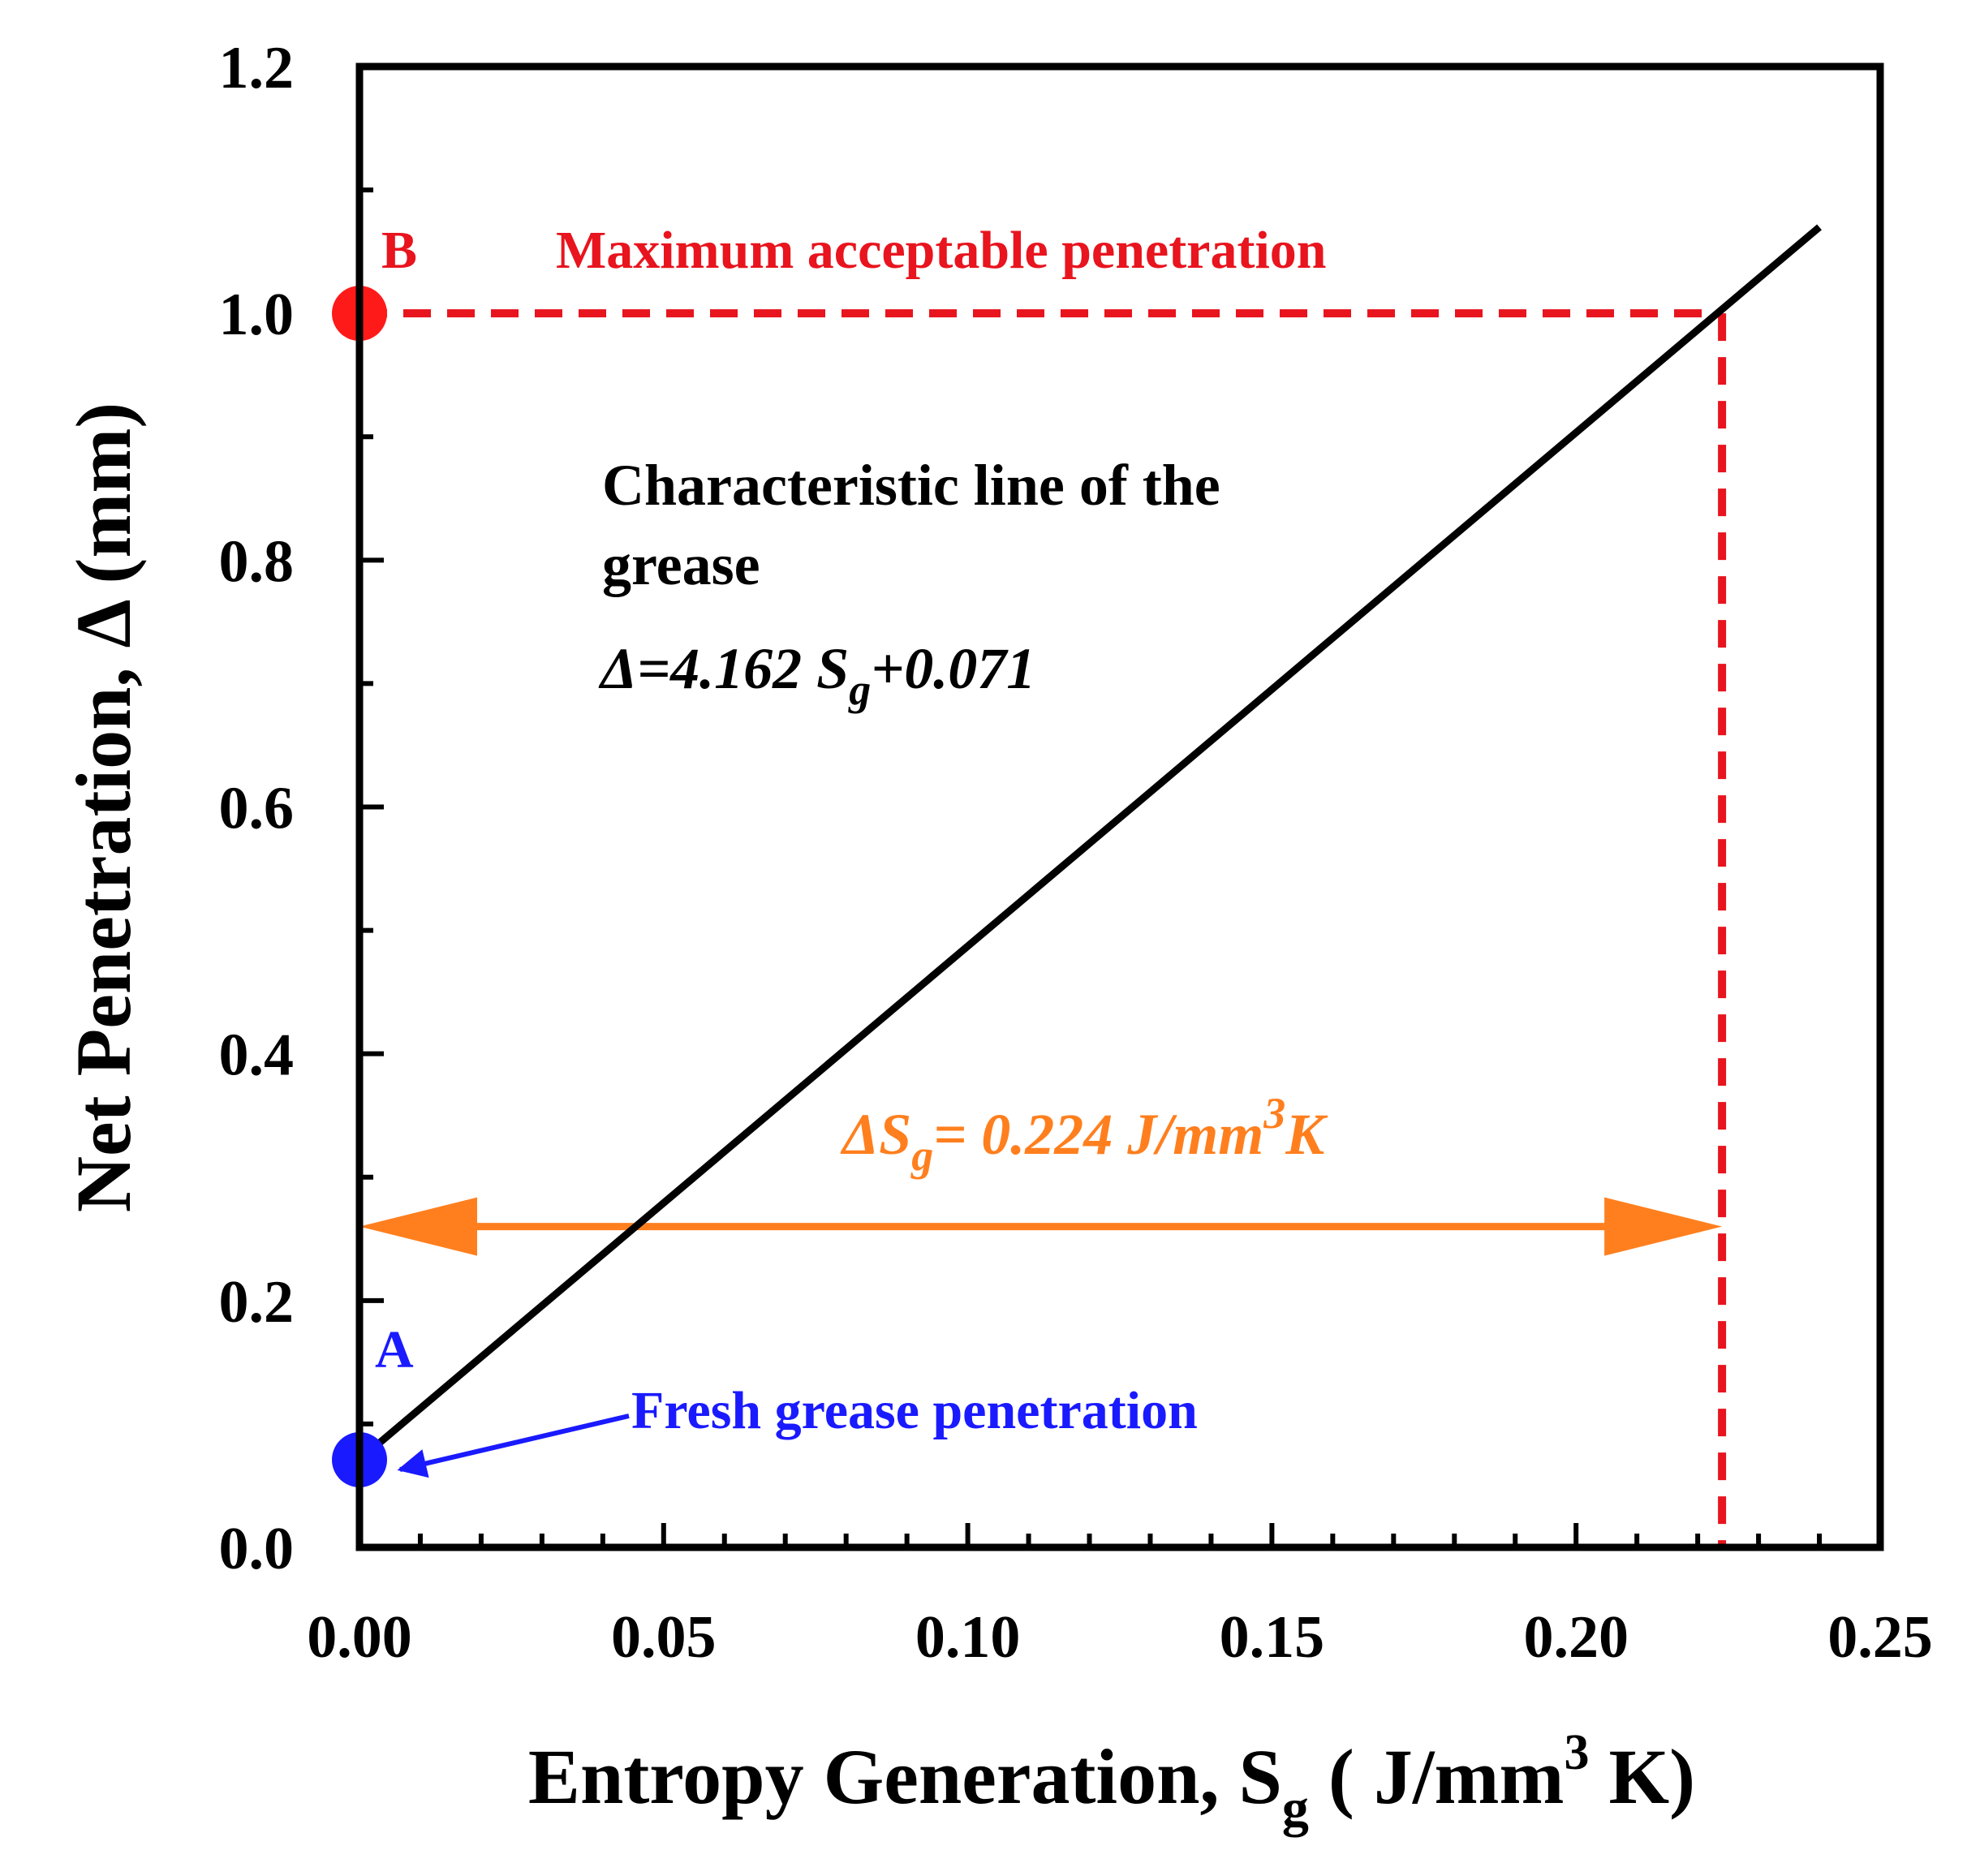  What do you see at coordinates (1306, 1134) in the screenshot?
I see `delta-sg-post: K` at bounding box center [1306, 1134].